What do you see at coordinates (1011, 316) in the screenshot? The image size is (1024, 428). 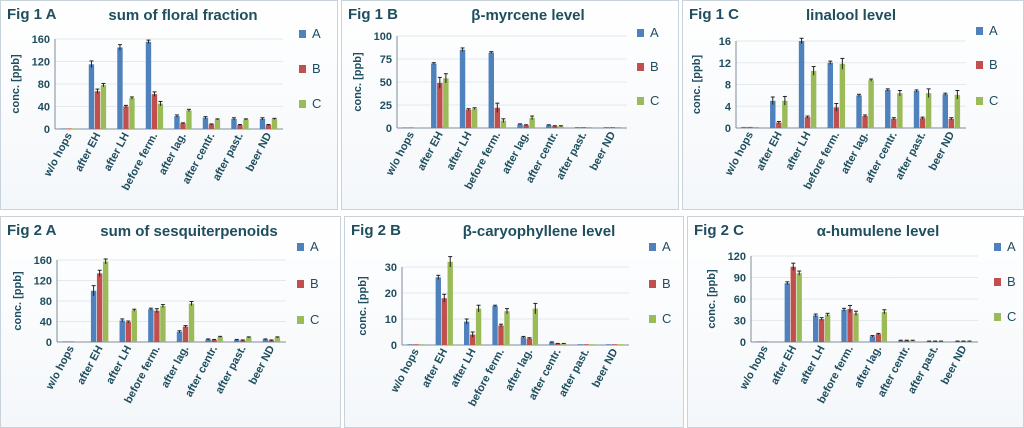 I see `legend-label-c: C` at bounding box center [1011, 316].